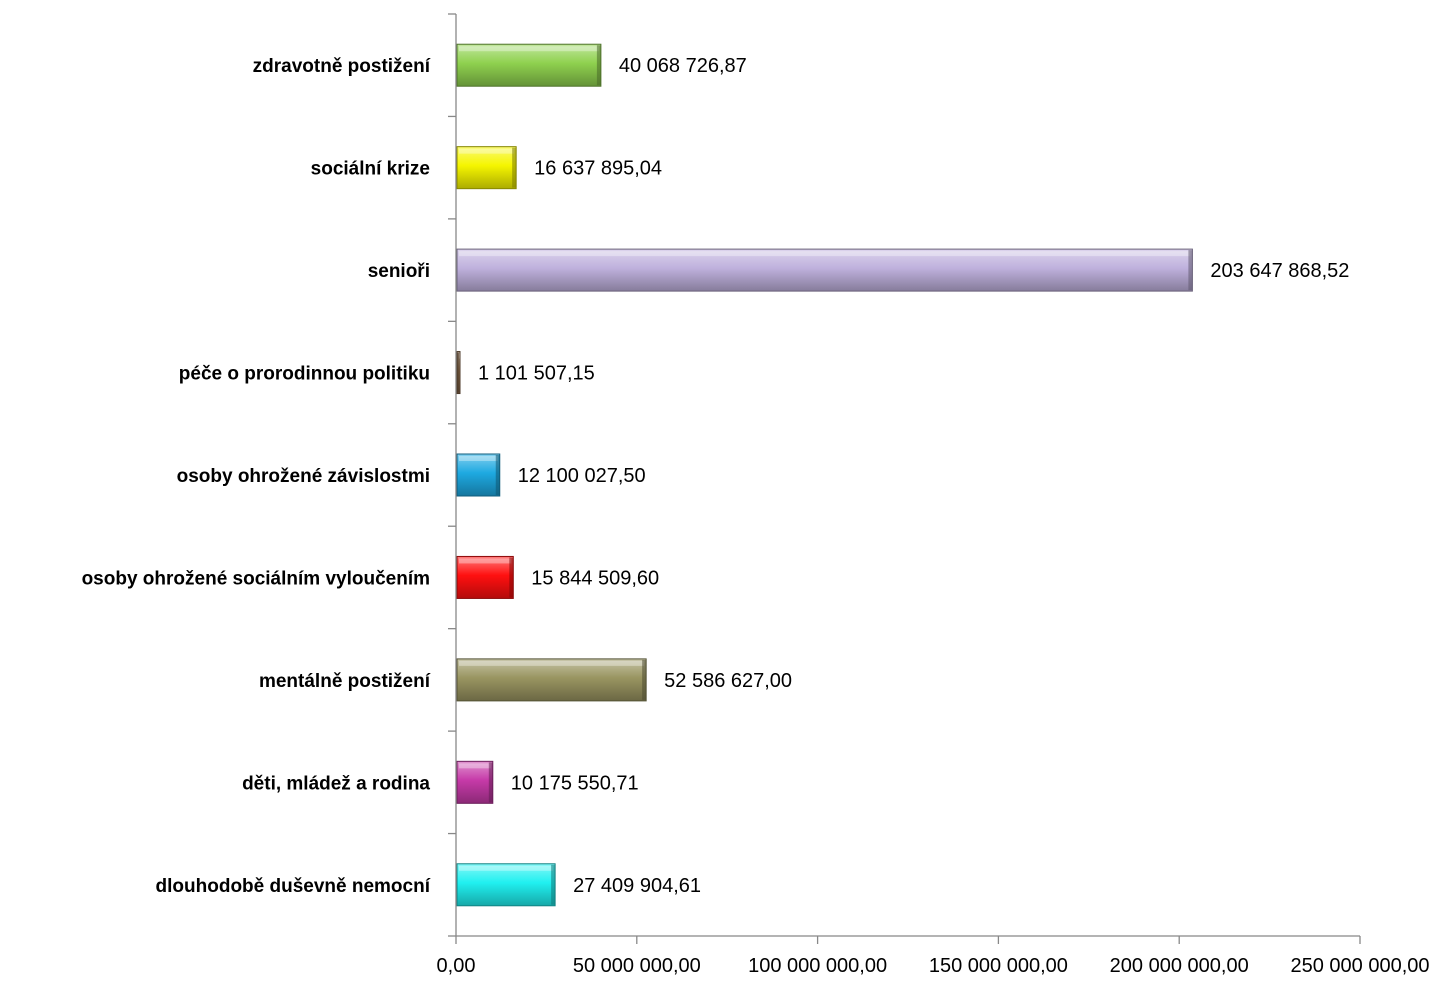 The height and width of the screenshot is (989, 1446). What do you see at coordinates (399, 271) in the screenshot?
I see `category-label: senioři` at bounding box center [399, 271].